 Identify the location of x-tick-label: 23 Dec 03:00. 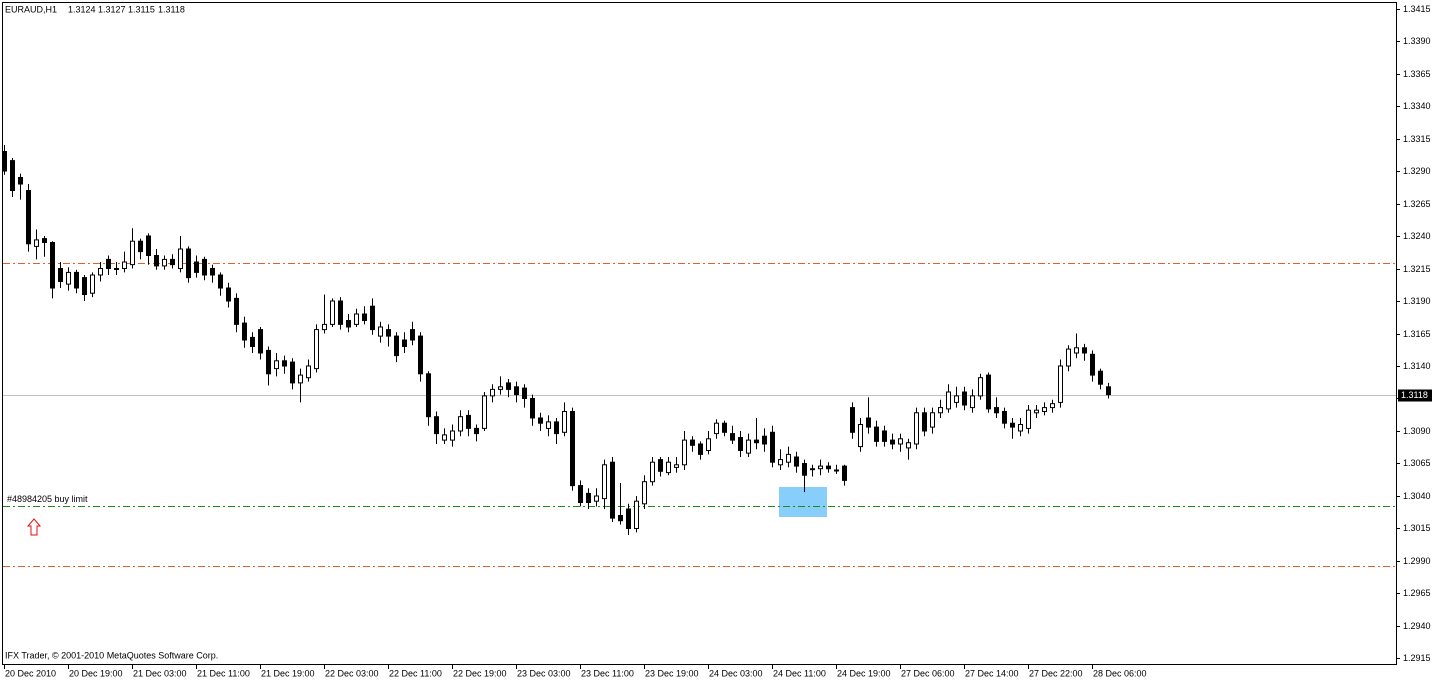
(544, 673).